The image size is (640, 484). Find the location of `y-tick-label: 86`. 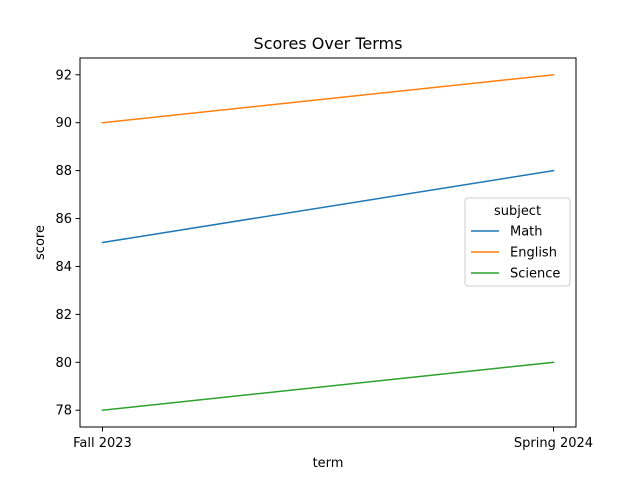

y-tick-label: 86 is located at coordinates (63, 219).